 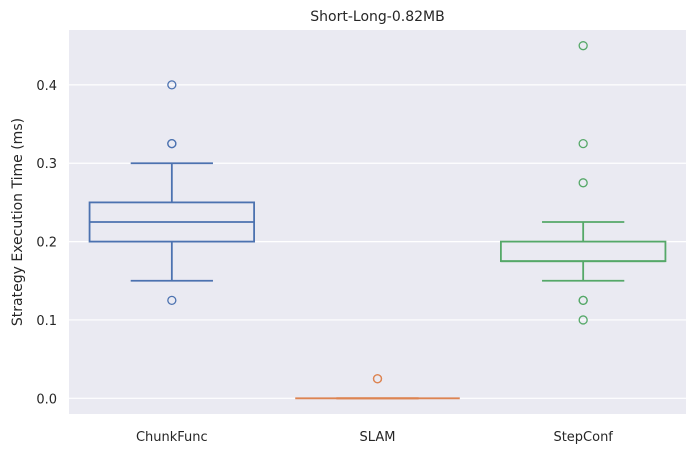 What do you see at coordinates (46, 86) in the screenshot?
I see `y-tick-label: 0.4` at bounding box center [46, 86].